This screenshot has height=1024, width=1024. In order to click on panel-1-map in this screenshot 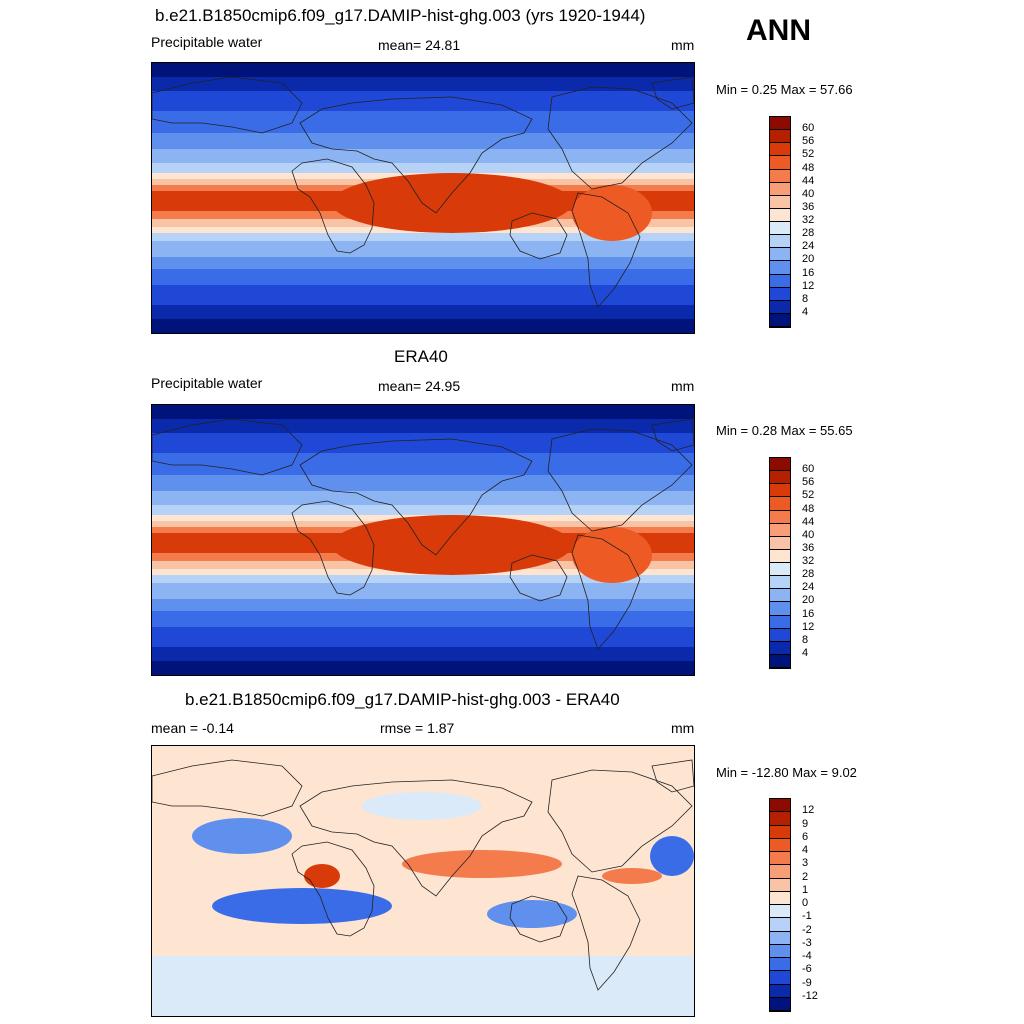, I will do `click(423, 198)`.